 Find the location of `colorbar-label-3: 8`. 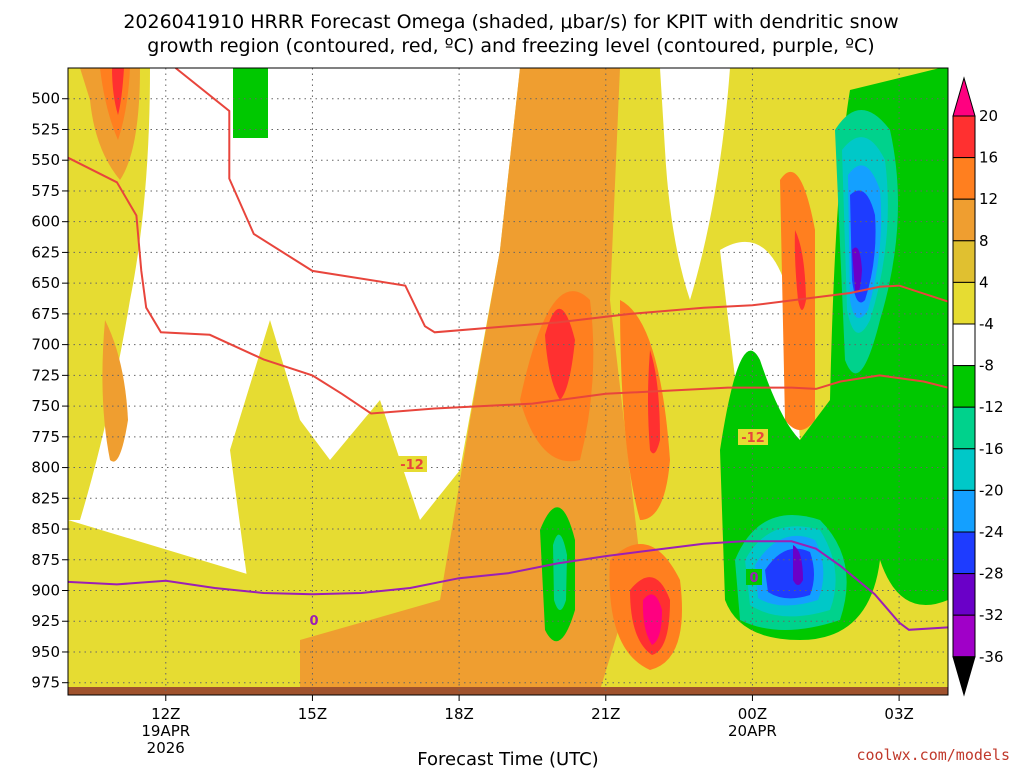

colorbar-label-3: 8 is located at coordinates (984, 241).